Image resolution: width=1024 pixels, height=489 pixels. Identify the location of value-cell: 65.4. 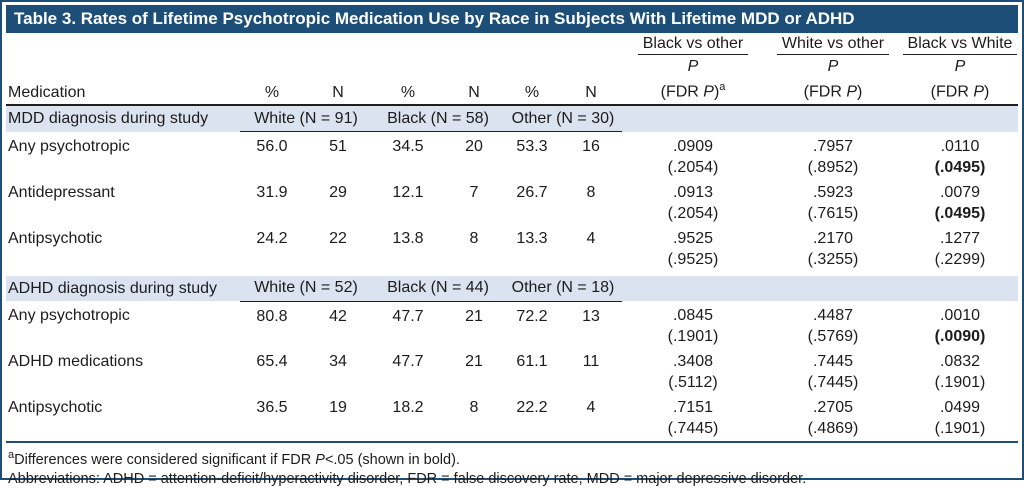
(272, 362).